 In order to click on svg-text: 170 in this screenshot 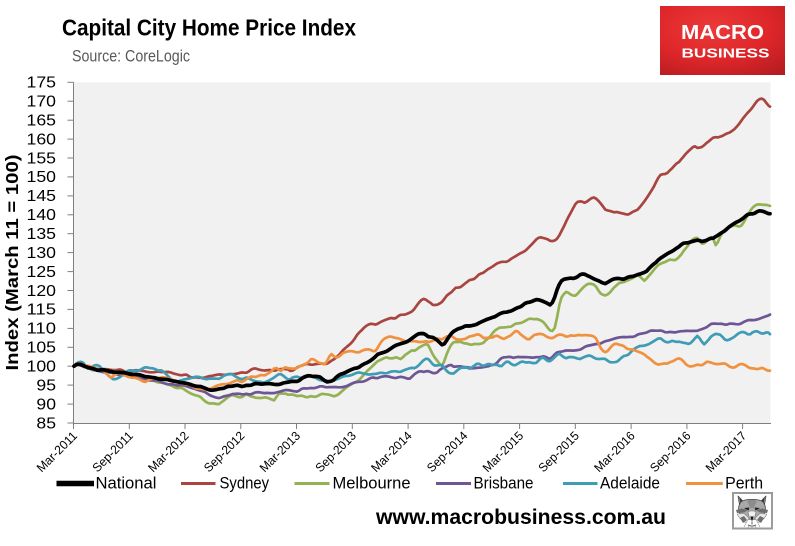, I will do `click(42, 102)`.